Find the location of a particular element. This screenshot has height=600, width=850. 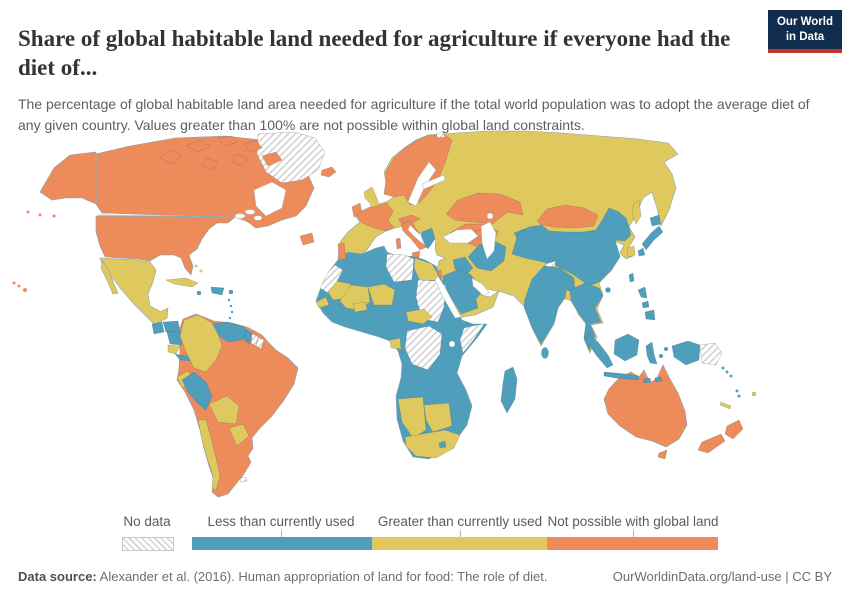

region-china is located at coordinates (571, 247).